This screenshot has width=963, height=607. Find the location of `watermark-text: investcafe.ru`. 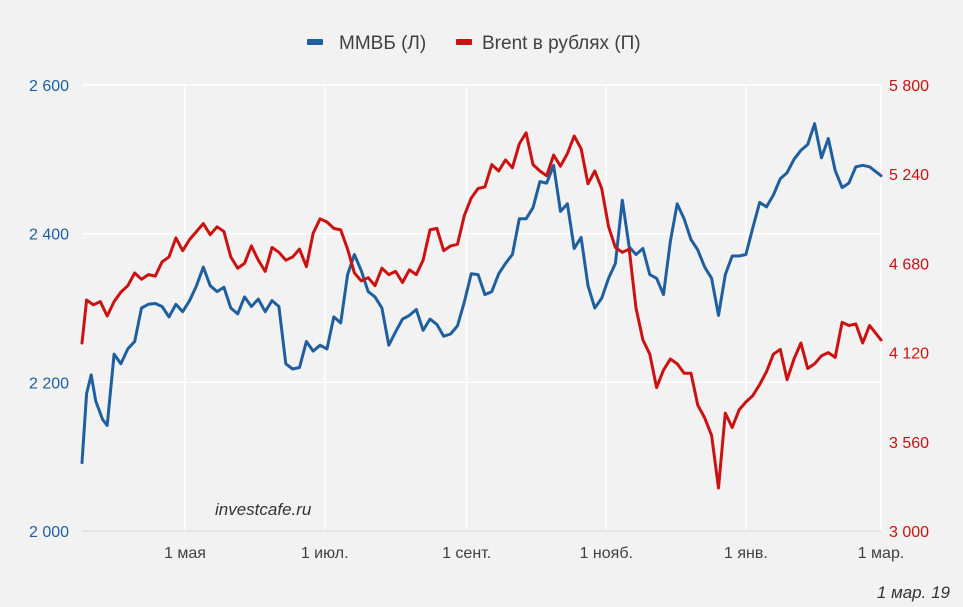

watermark-text: investcafe.ru is located at coordinates (263, 509).